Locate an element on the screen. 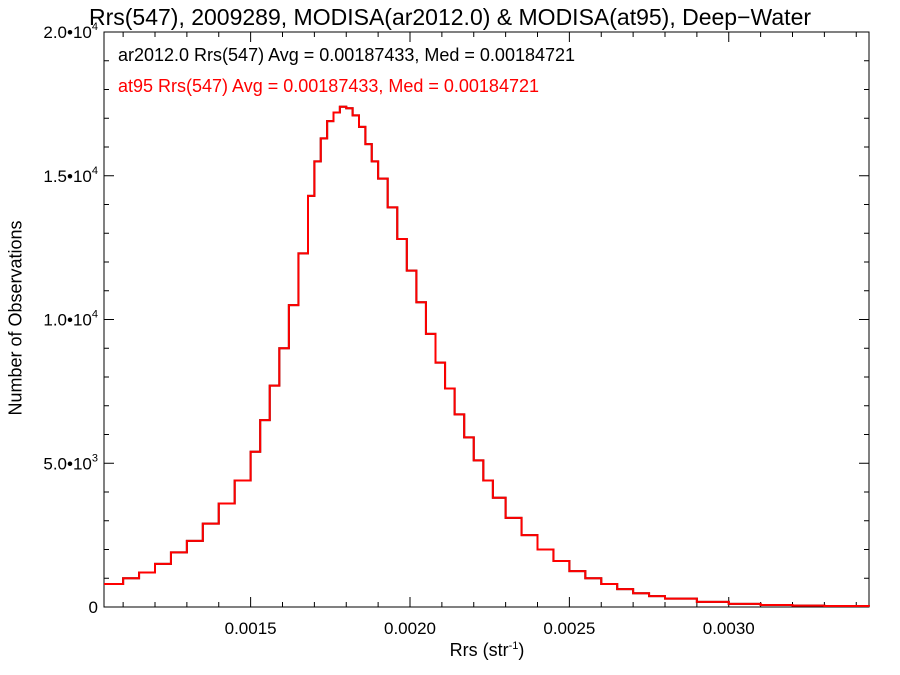 The width and height of the screenshot is (900, 675). x-axis-label-close: ) is located at coordinates (521, 650).